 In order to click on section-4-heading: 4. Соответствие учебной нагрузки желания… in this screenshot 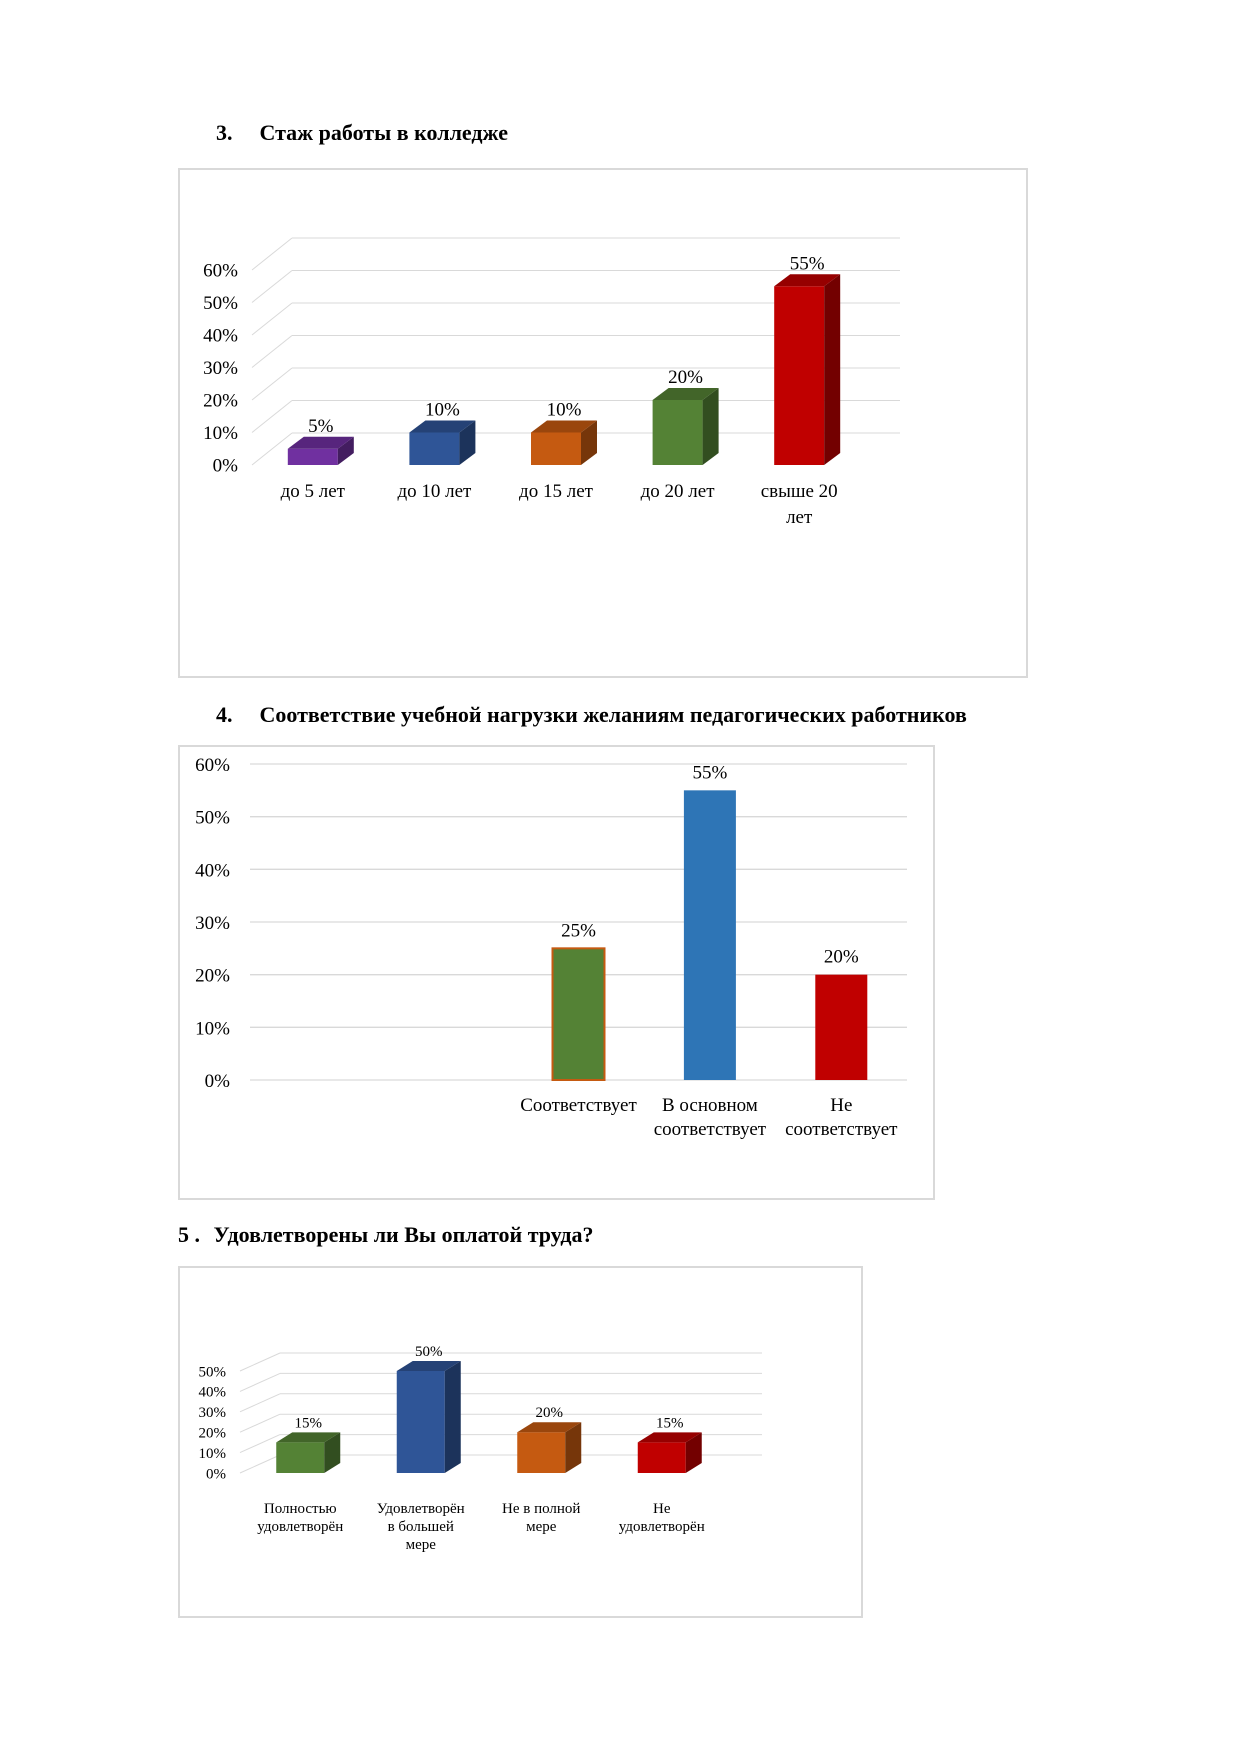, I will do `click(591, 715)`.